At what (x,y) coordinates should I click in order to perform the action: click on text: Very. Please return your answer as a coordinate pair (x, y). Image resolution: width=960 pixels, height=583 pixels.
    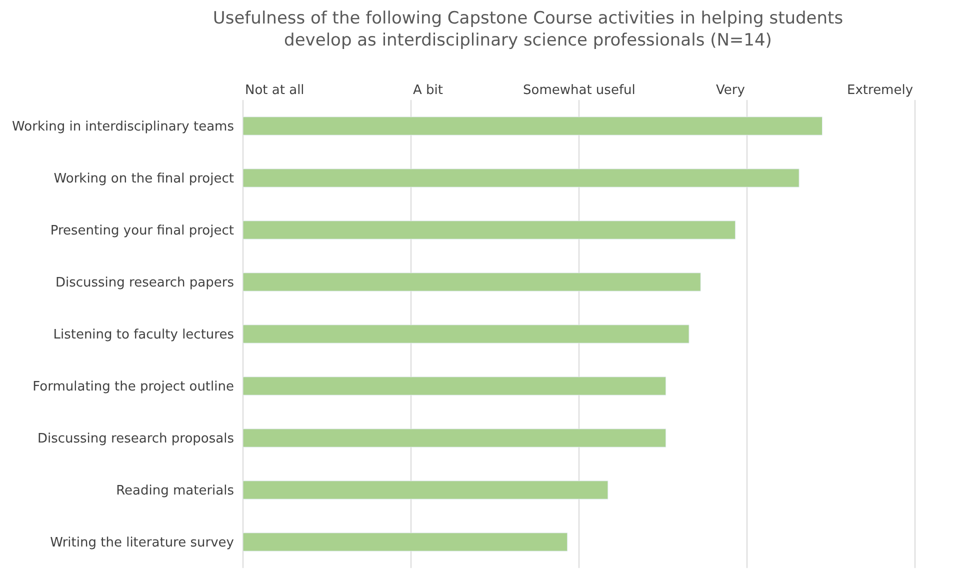
    Looking at the image, I should click on (731, 90).